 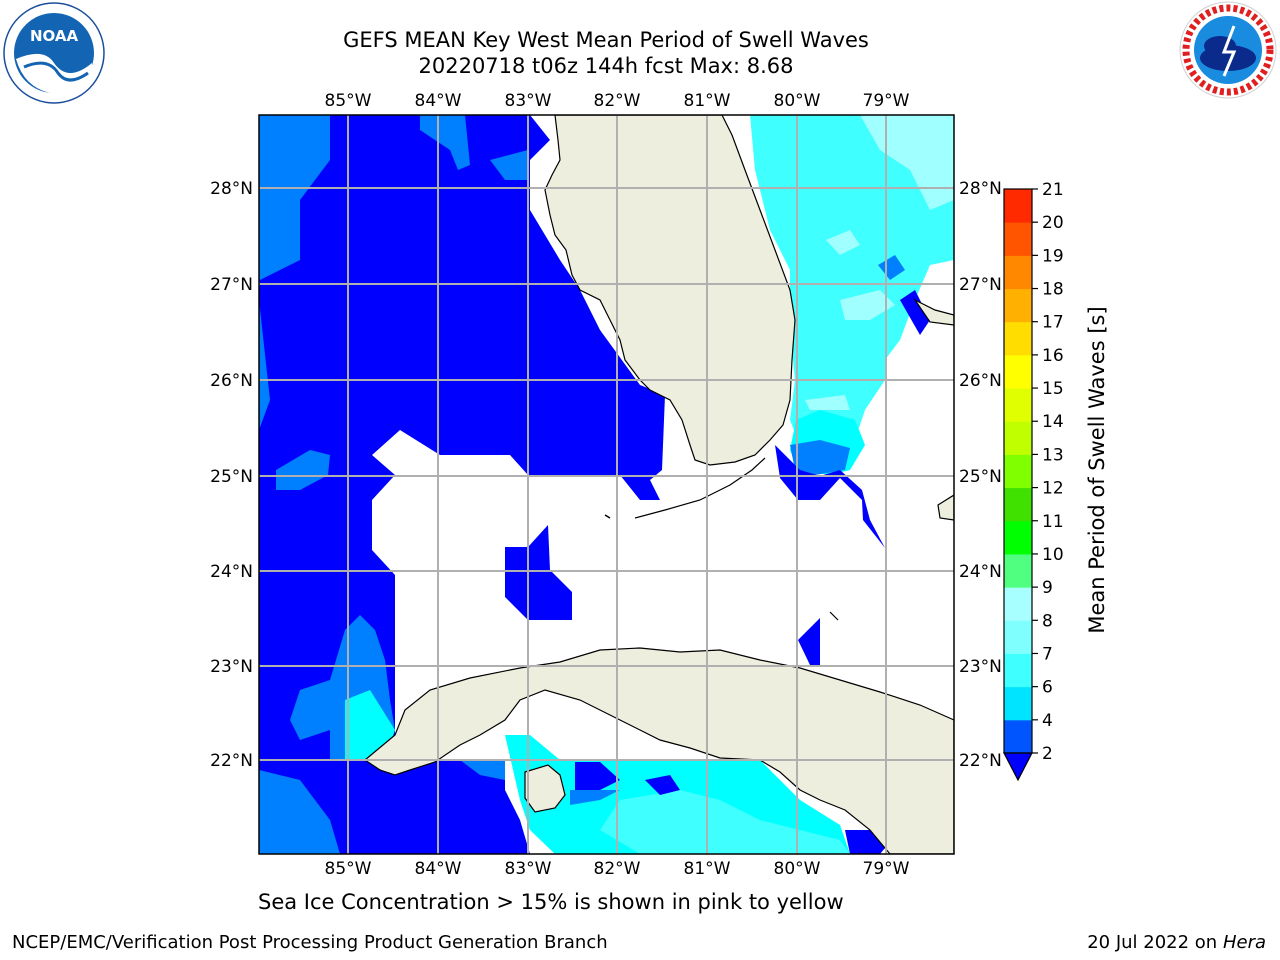 What do you see at coordinates (54, 53) in the screenshot?
I see `noaa-logo: NOAA` at bounding box center [54, 53].